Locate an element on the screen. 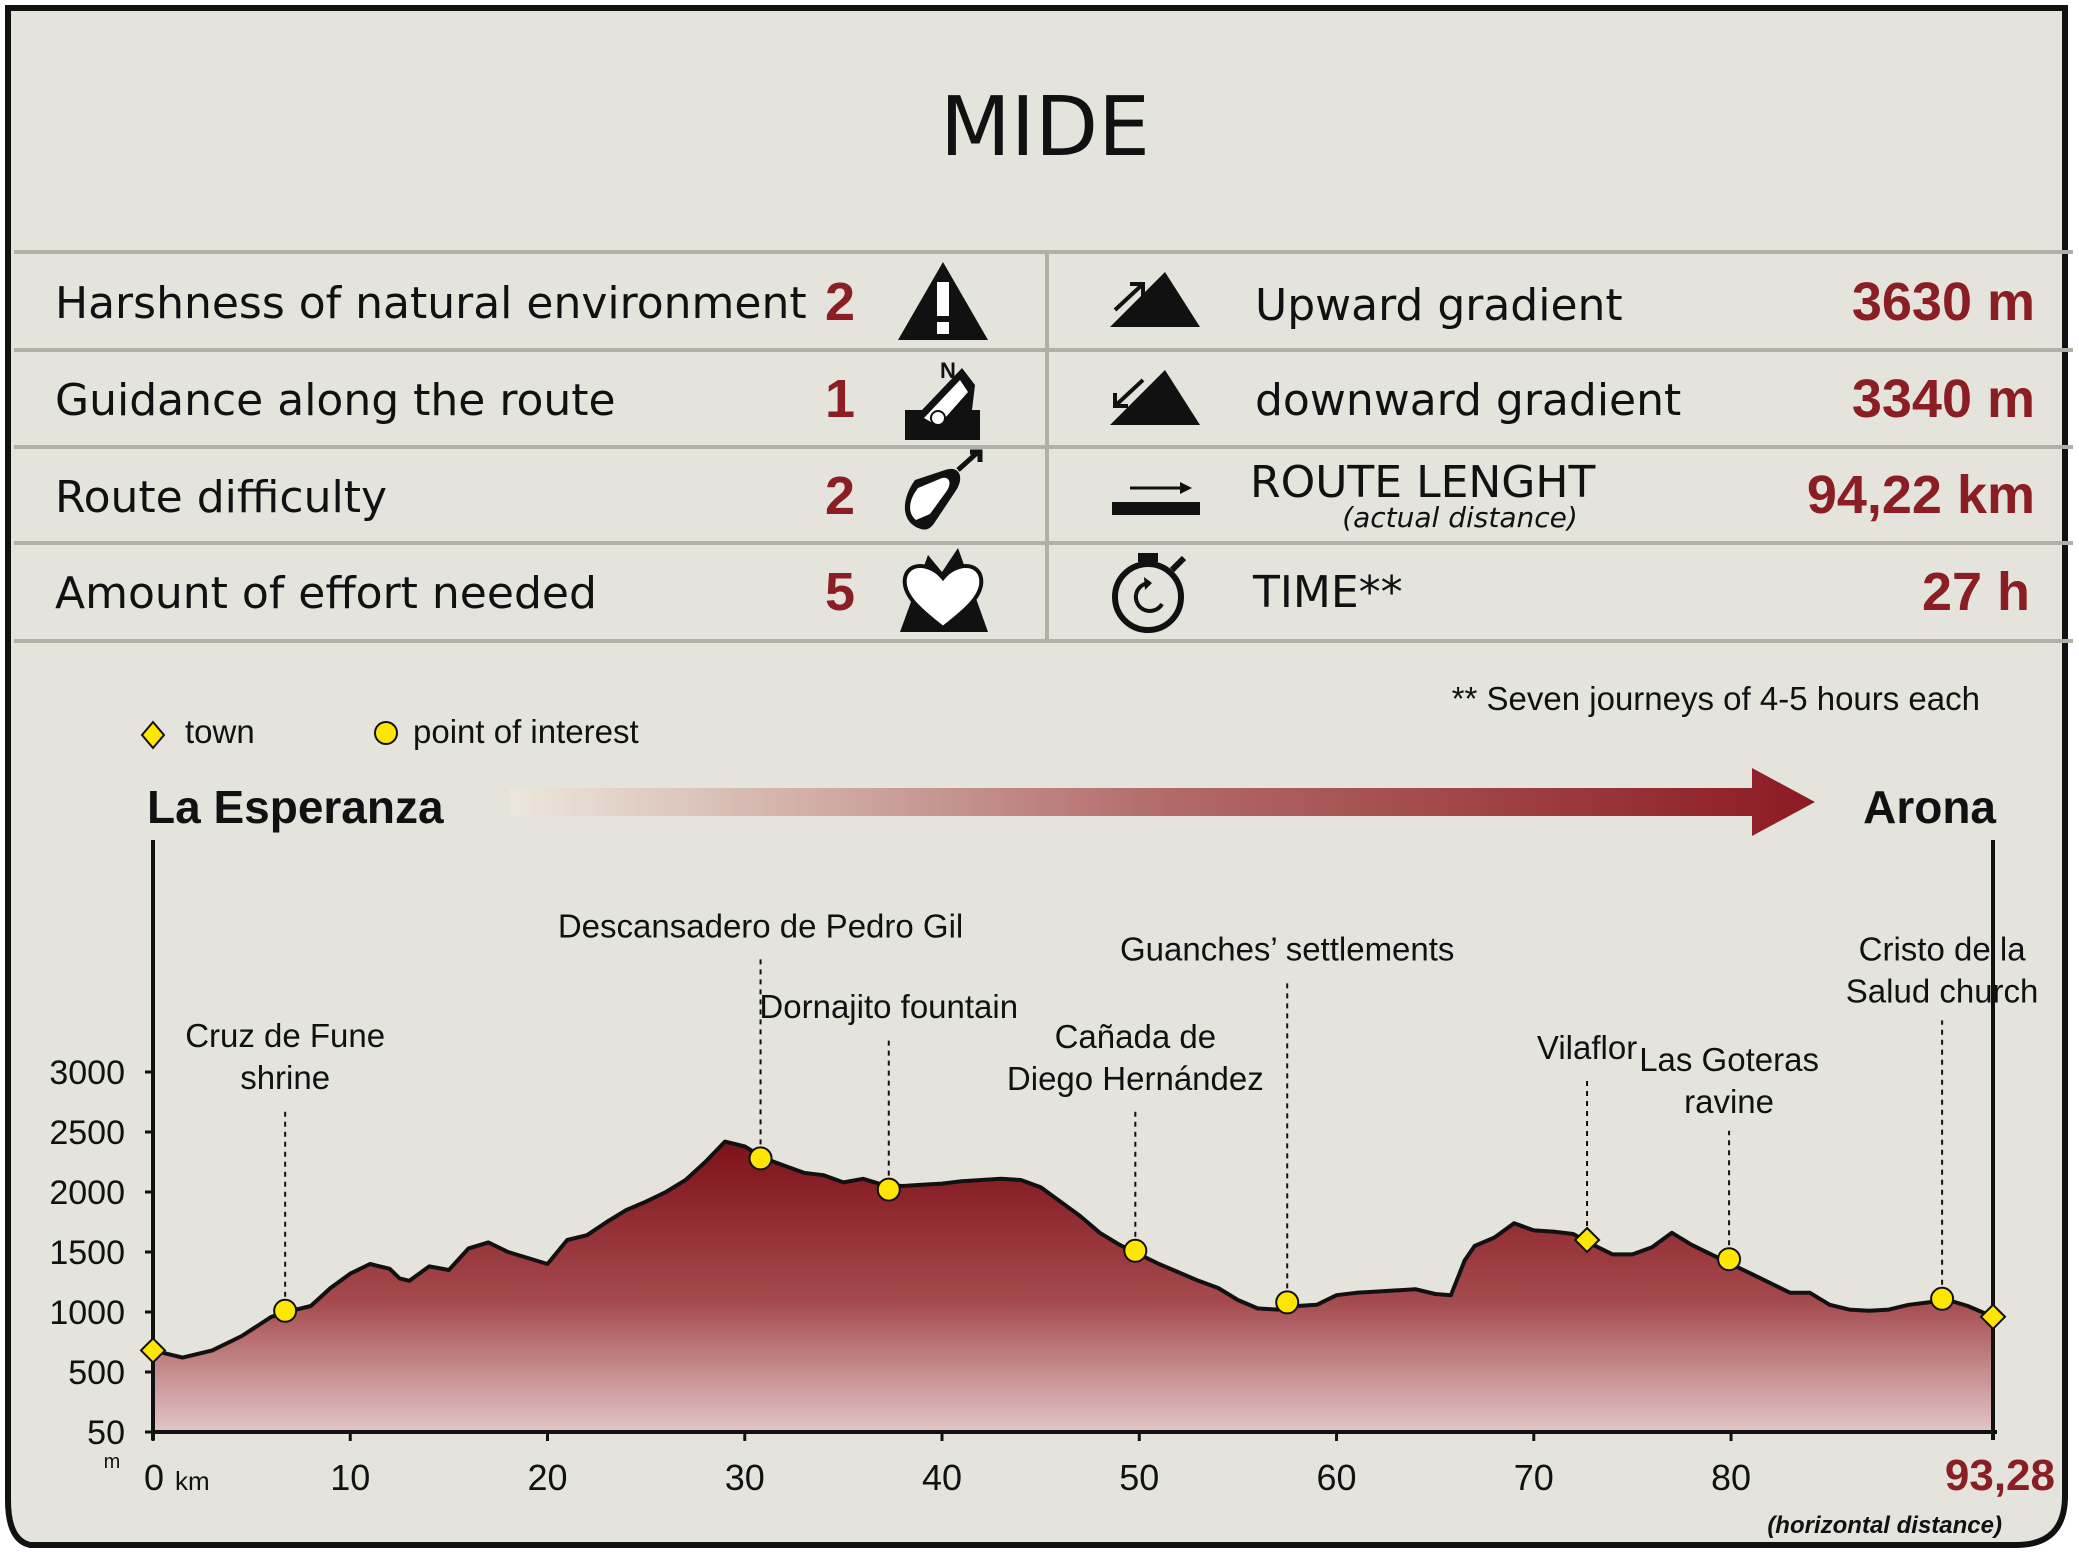 Image resolution: width=2079 pixels, height=1556 pixels. point-label: Guanches’ settlements is located at coordinates (1287, 948).